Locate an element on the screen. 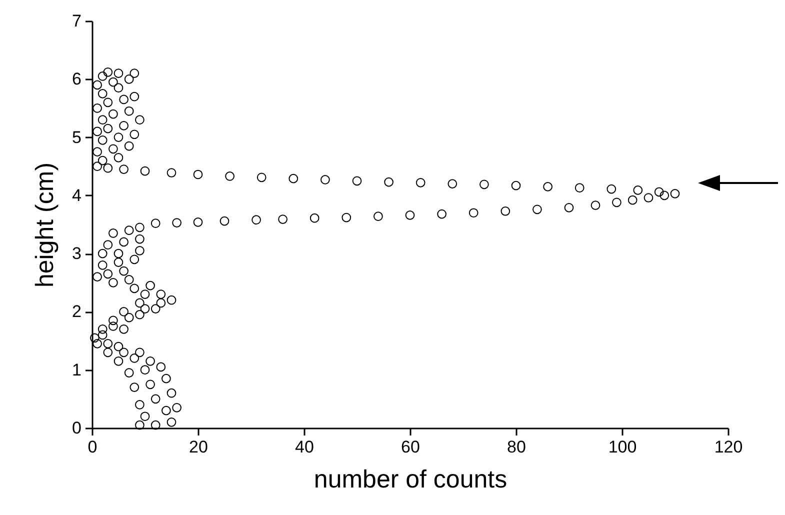 The width and height of the screenshot is (785, 515). y-tick-label: 7 is located at coordinates (77, 21).